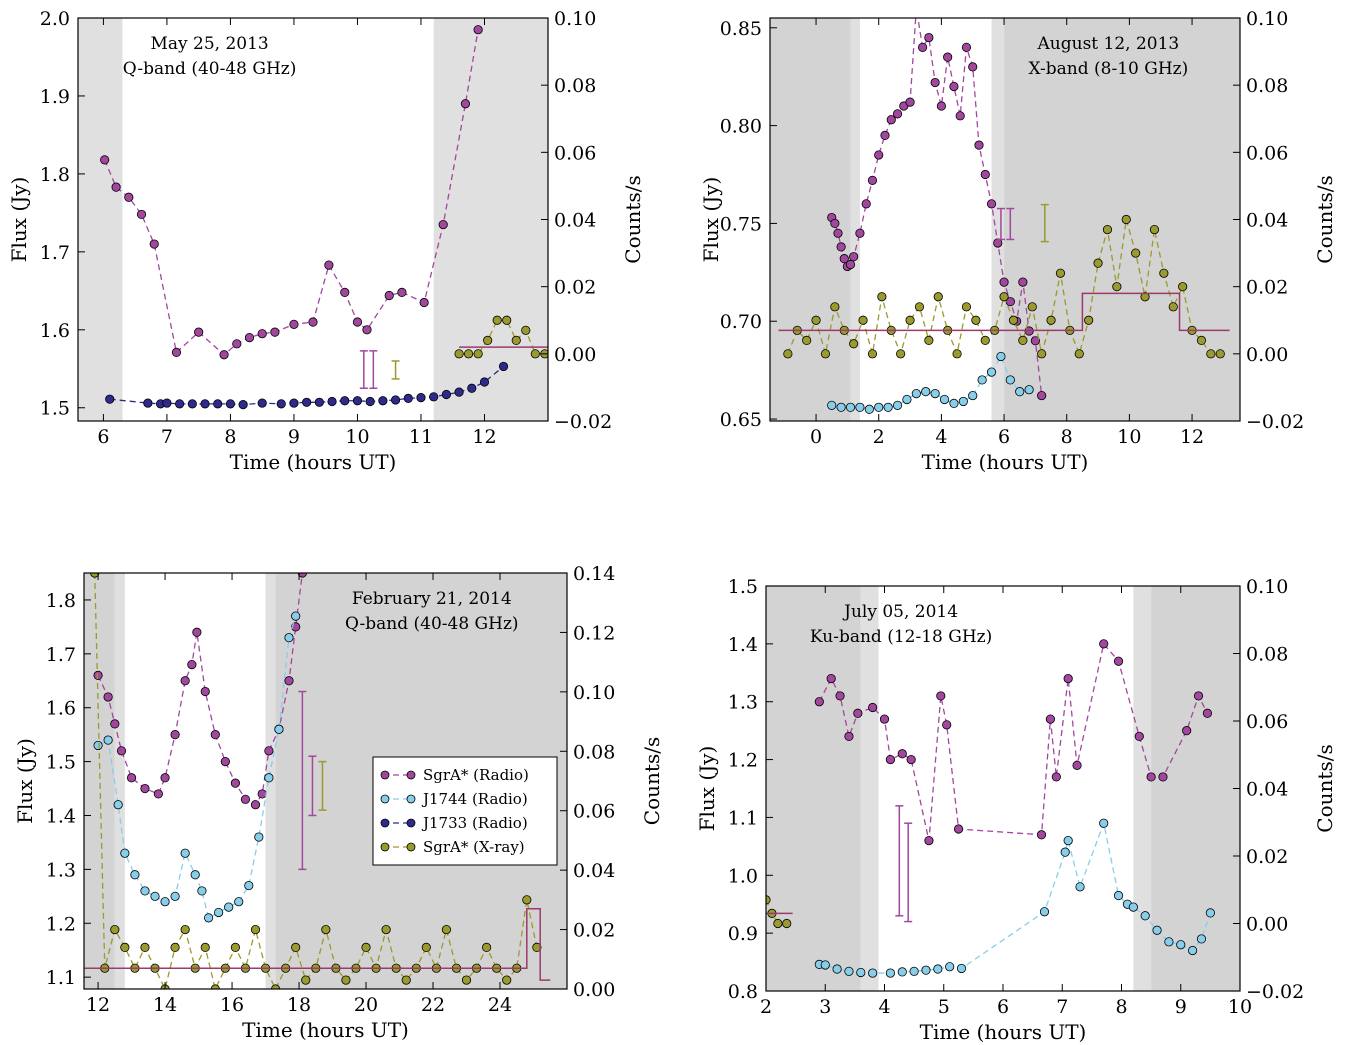 The height and width of the screenshot is (1045, 1347). What do you see at coordinates (55, 175) in the screenshot?
I see `y-tick-label: 1.8` at bounding box center [55, 175].